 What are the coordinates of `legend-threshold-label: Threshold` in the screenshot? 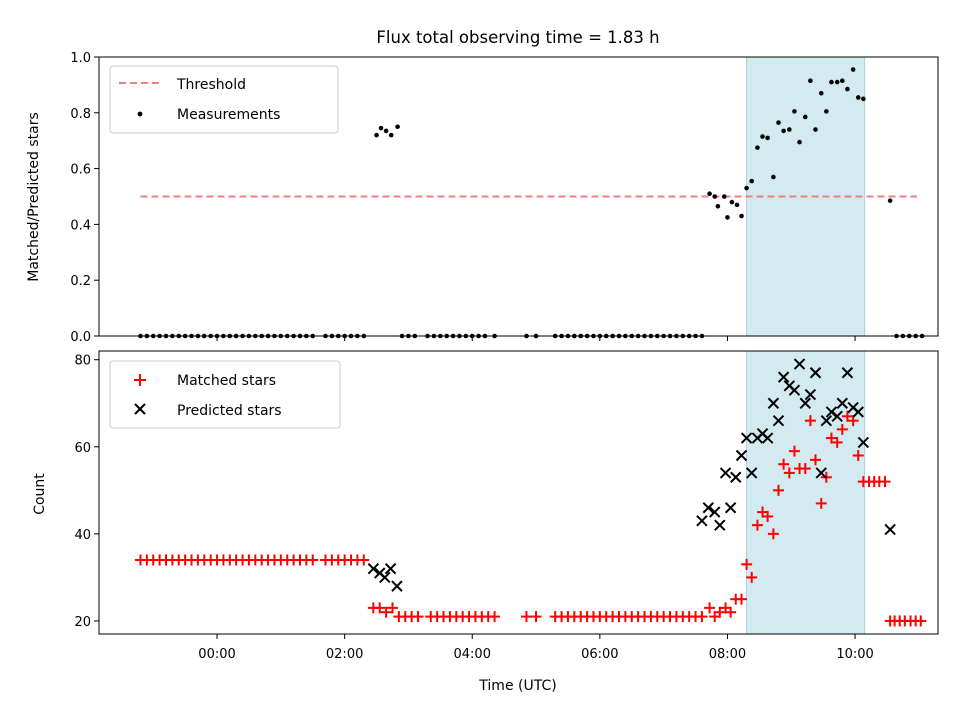 It's located at (211, 85).